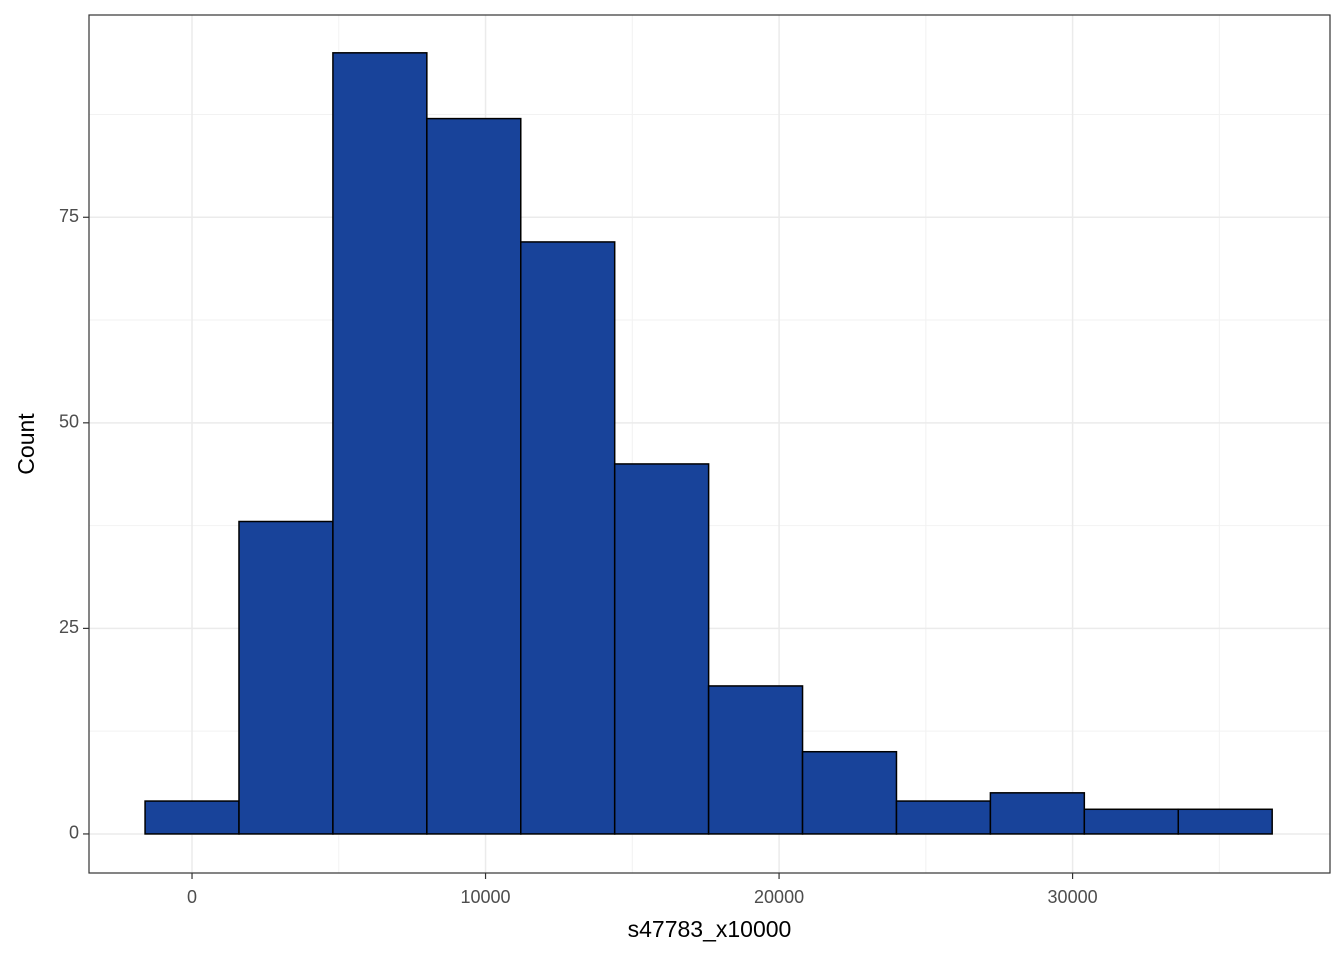  Describe the element at coordinates (192, 897) in the screenshot. I see `x-tick-label: 0` at that location.